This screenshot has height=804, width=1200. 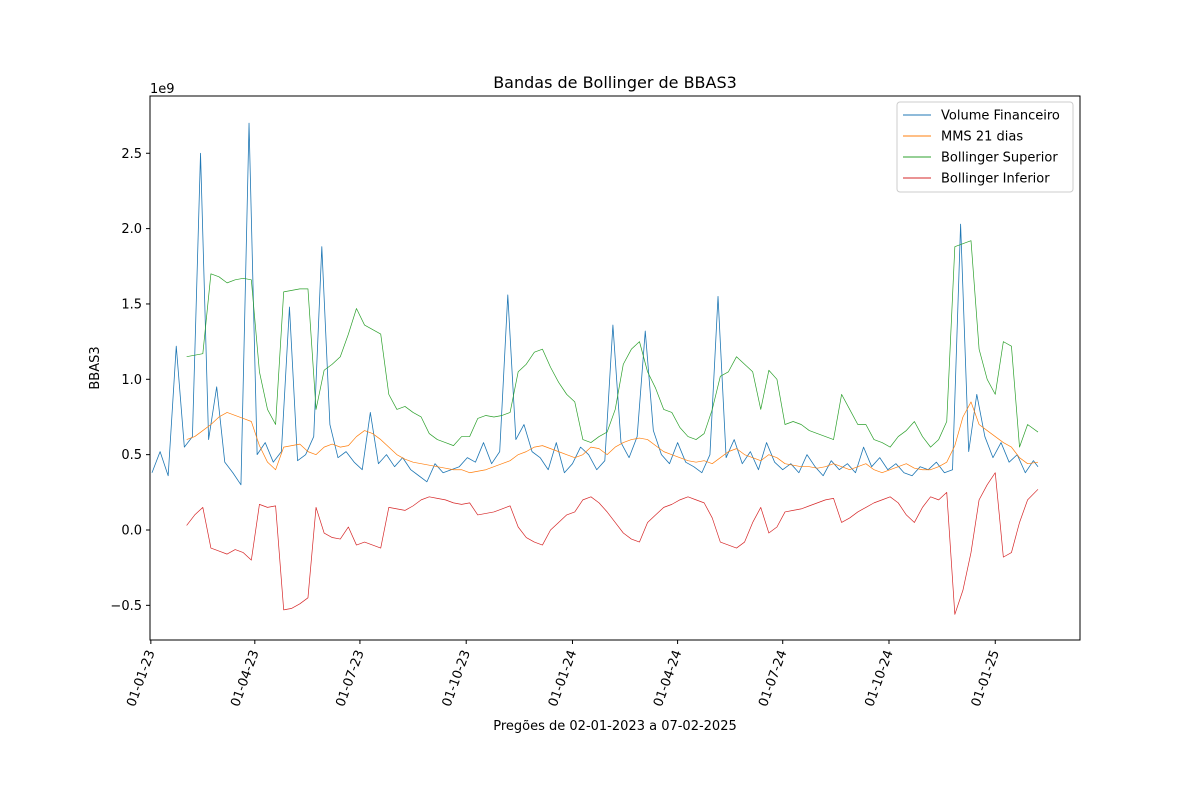 I want to click on y-axis-title: BBAS3, so click(x=95, y=367).